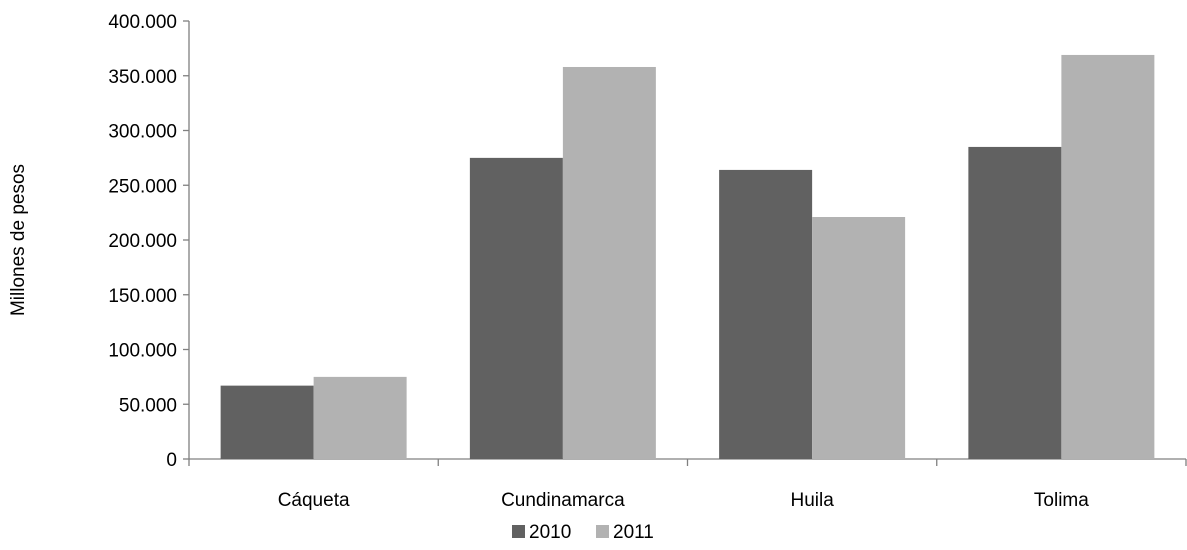 Image resolution: width=1187 pixels, height=550 pixels. I want to click on y-tick-label: 50.000, so click(148, 405).